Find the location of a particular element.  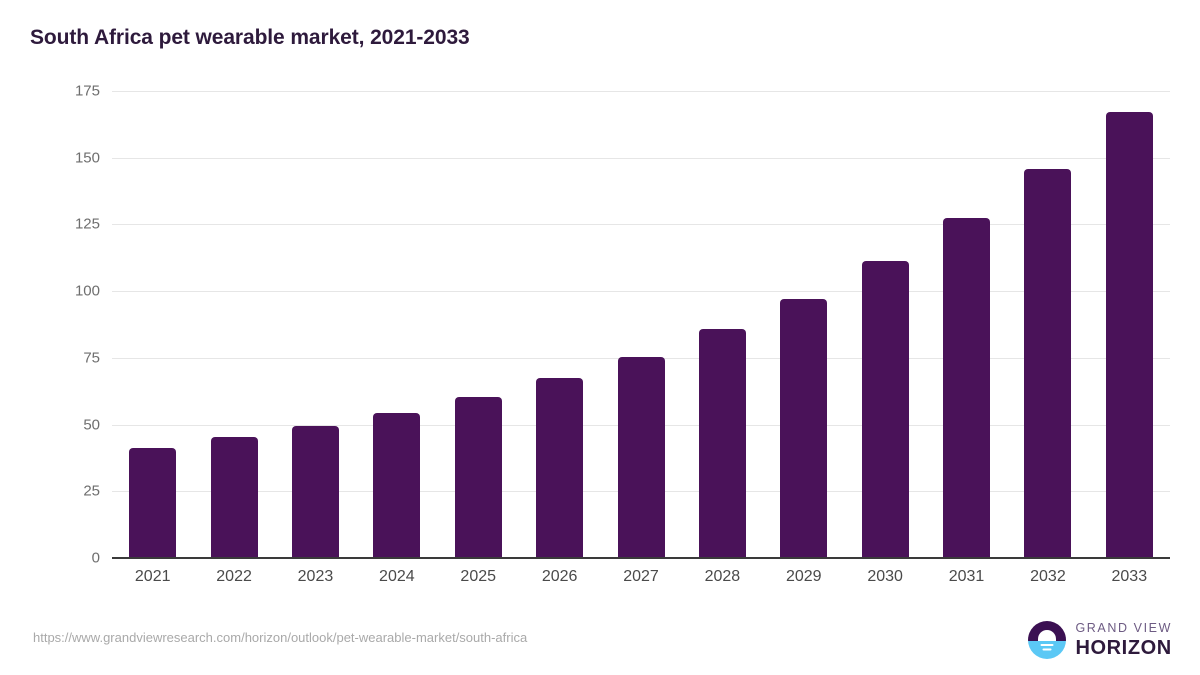

y-tick-label: 100 is located at coordinates (87, 291).